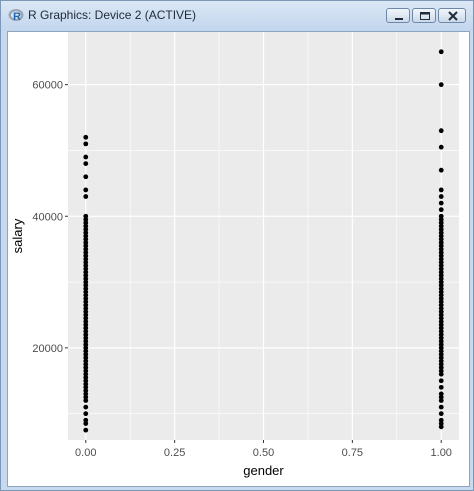 This screenshot has height=491, width=474. What do you see at coordinates (47, 217) in the screenshot?
I see `y-tick-label: 40000` at bounding box center [47, 217].